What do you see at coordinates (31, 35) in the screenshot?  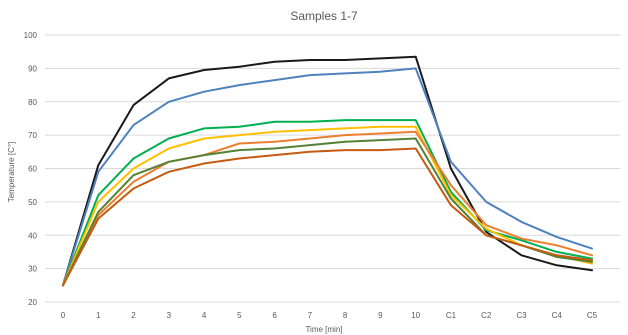 I see `y-tick-label: 100` at bounding box center [31, 35].